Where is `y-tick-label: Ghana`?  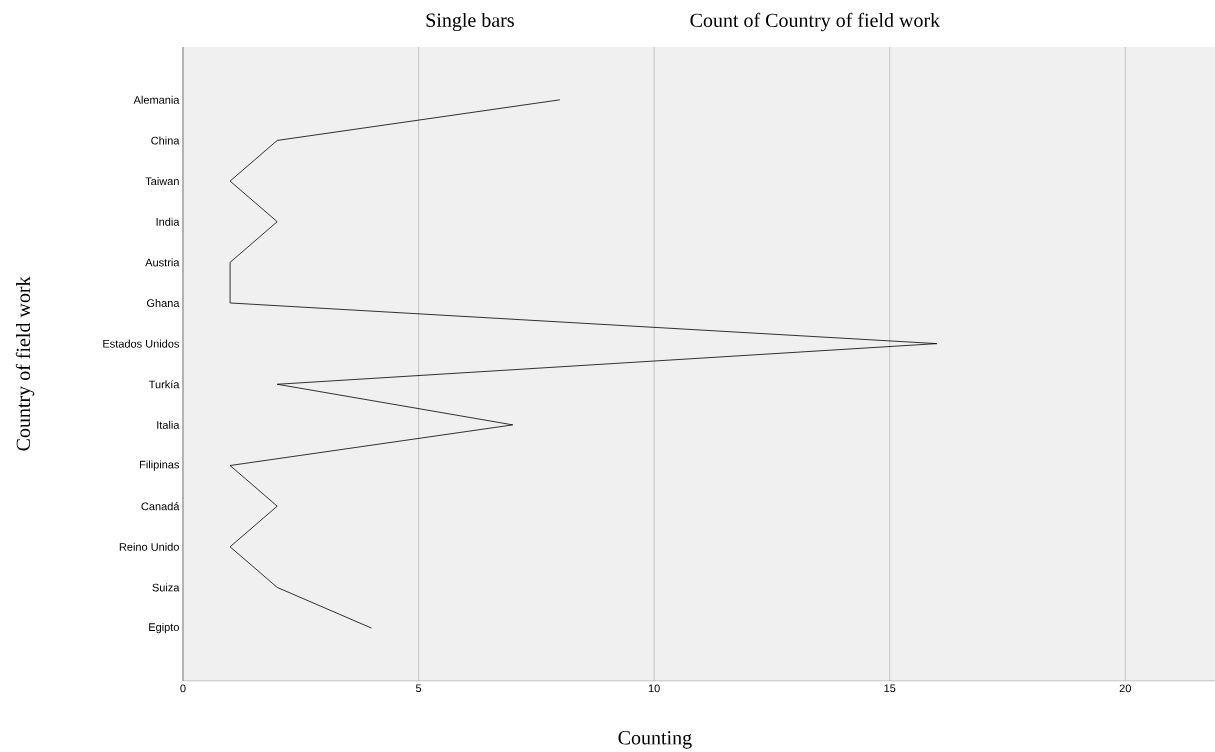
y-tick-label: Ghana is located at coordinates (163, 303).